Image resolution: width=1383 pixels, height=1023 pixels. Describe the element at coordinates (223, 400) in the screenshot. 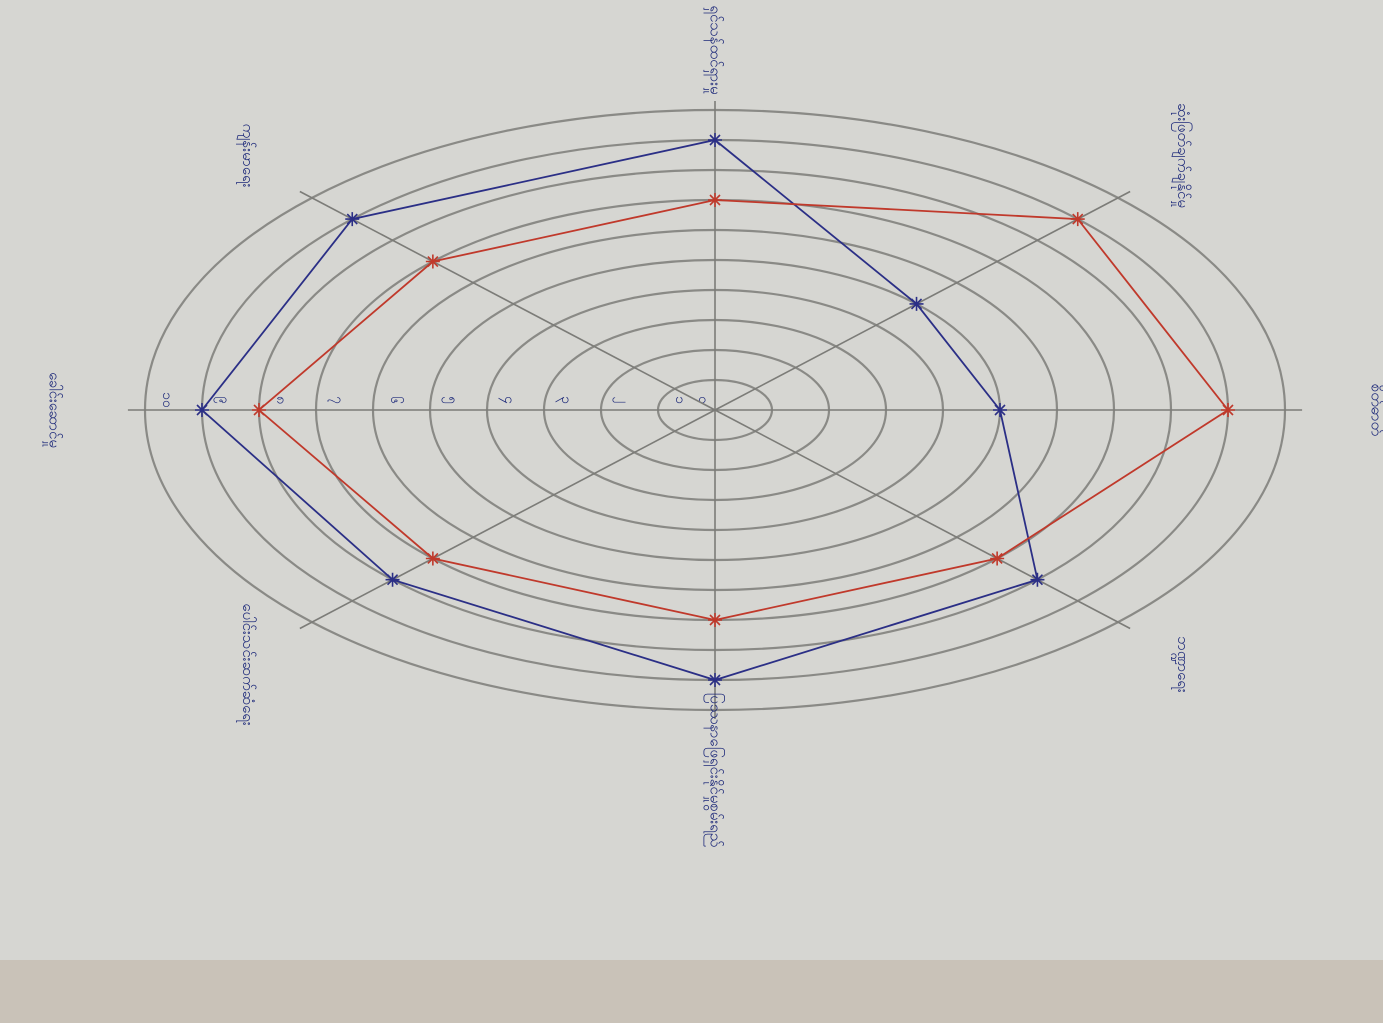

I see `r-tick-label: ၉` at that location.